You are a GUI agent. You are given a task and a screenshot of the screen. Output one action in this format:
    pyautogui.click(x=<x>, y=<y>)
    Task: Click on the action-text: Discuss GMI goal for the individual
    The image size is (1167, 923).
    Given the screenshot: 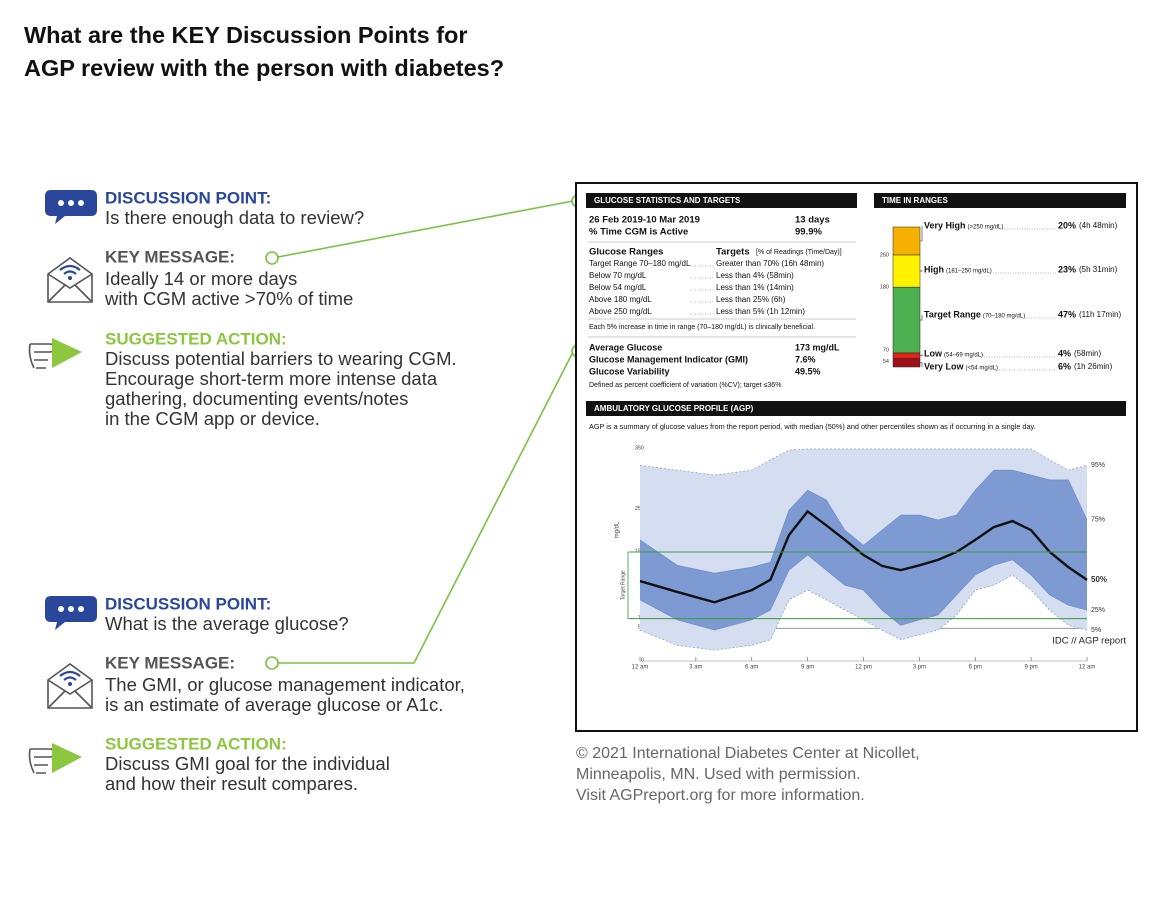 What is the action you would take?
    pyautogui.click(x=247, y=763)
    